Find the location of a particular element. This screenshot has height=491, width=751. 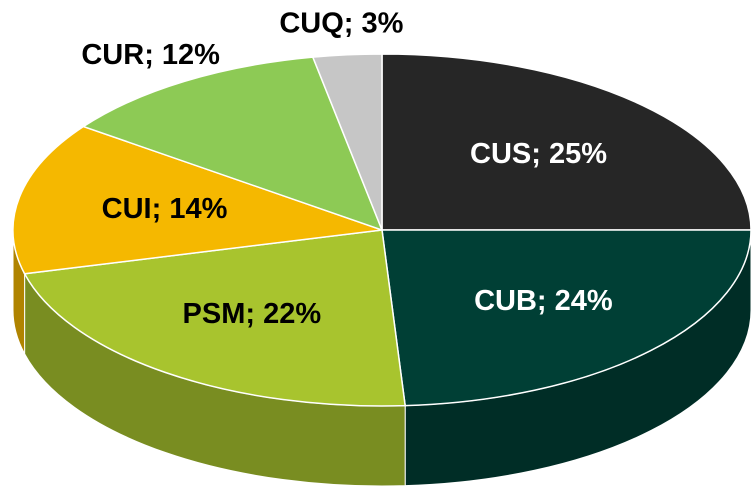

slice-label: CUS; 25% is located at coordinates (538, 154).